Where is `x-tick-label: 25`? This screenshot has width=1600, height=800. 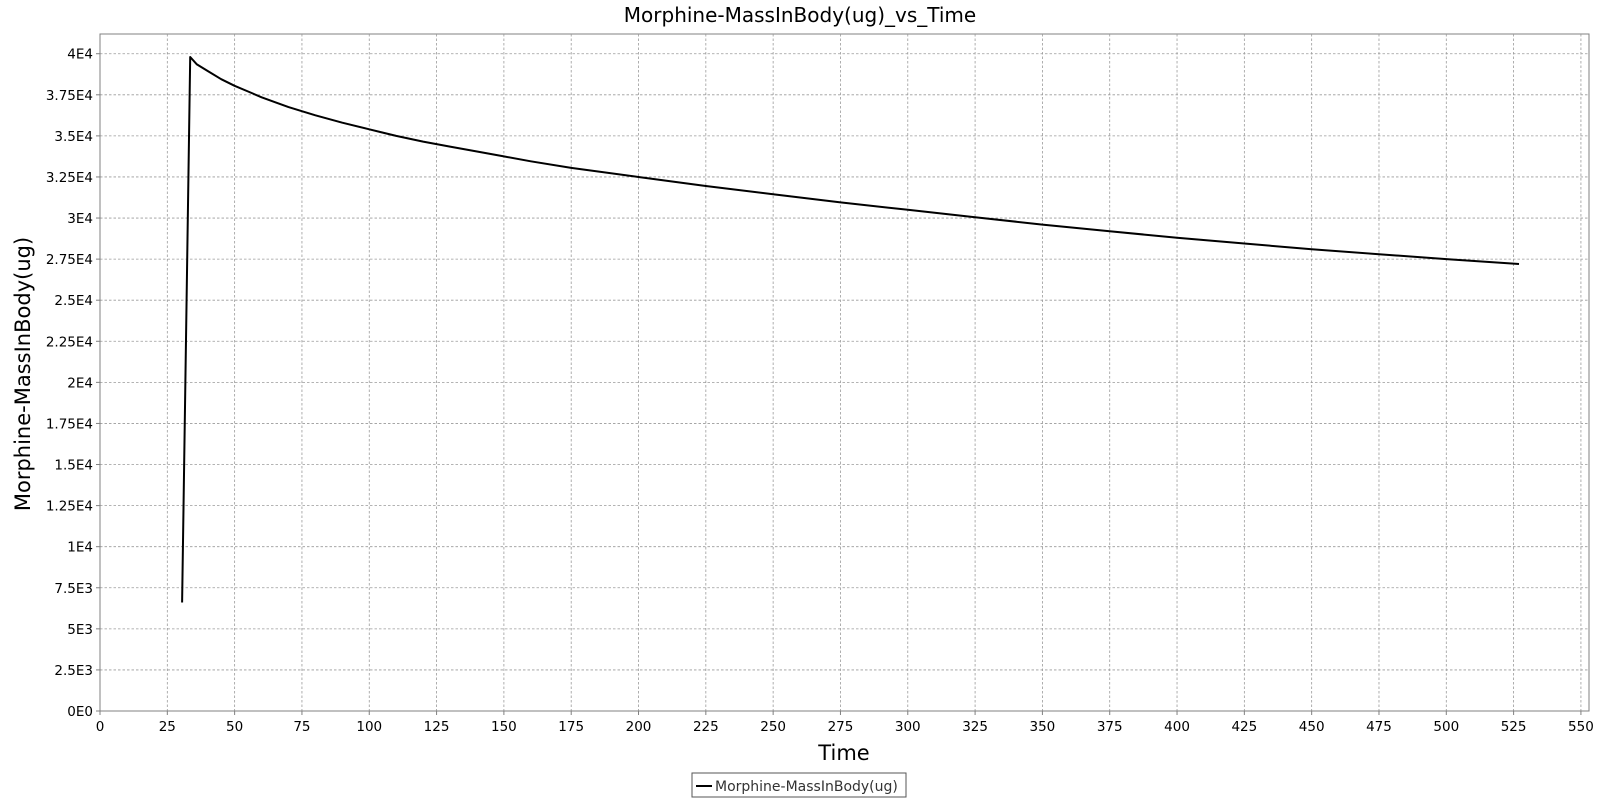 x-tick-label: 25 is located at coordinates (167, 727).